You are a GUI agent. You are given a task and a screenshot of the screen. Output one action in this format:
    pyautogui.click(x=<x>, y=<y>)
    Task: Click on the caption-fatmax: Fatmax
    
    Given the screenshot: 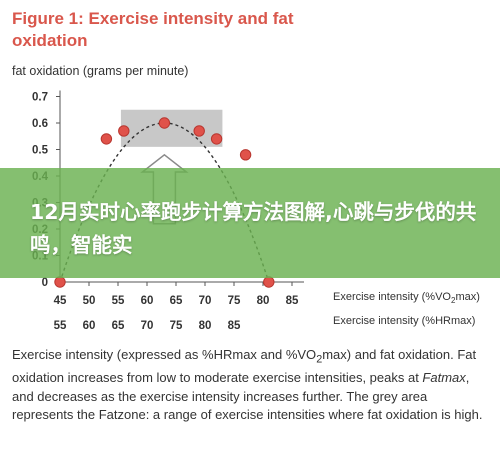 What is the action you would take?
    pyautogui.click(x=444, y=378)
    